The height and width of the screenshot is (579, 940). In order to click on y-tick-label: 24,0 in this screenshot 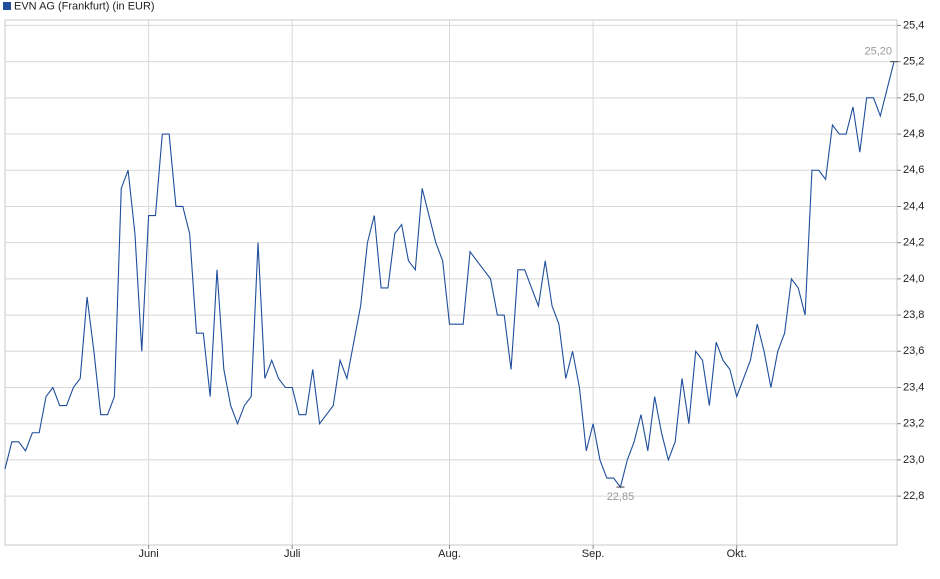, I will do `click(913, 279)`.